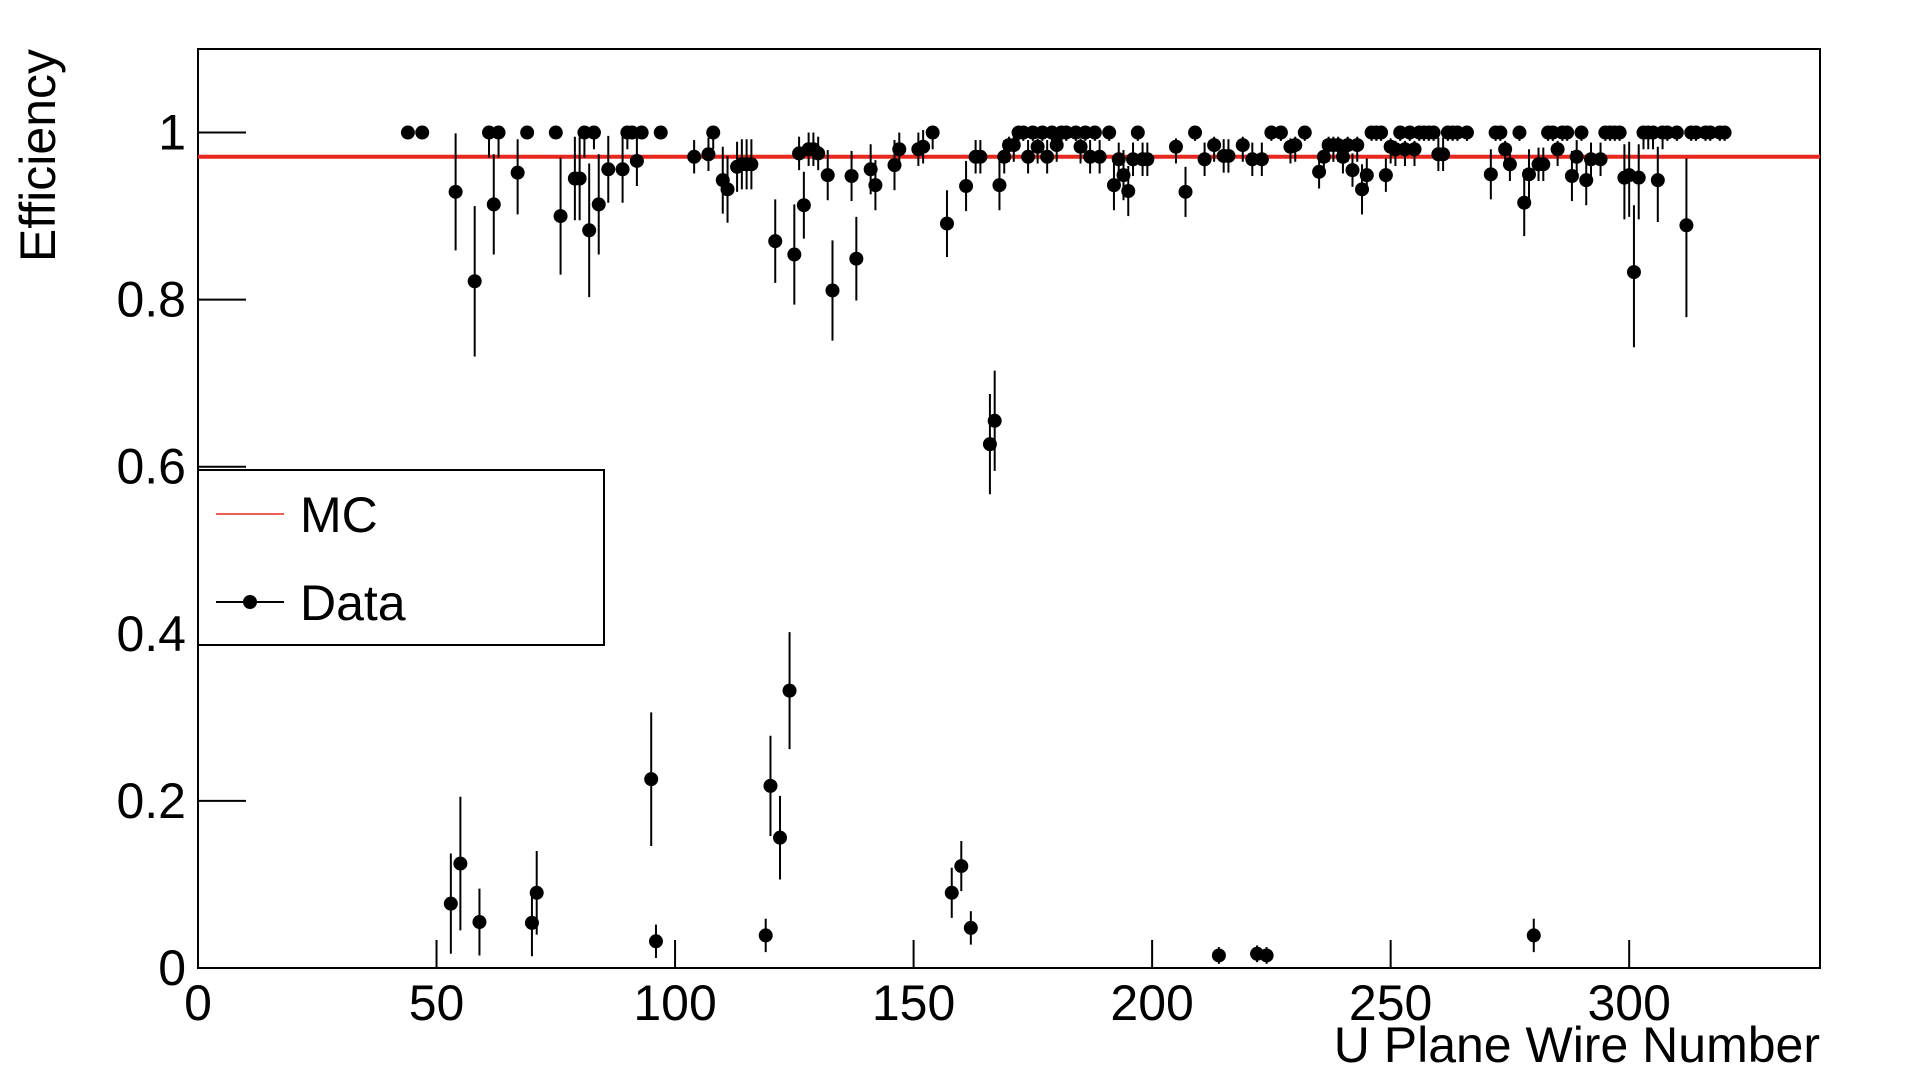 The width and height of the screenshot is (1910, 1086). I want to click on y-tick-label: 0.6, so click(151, 467).